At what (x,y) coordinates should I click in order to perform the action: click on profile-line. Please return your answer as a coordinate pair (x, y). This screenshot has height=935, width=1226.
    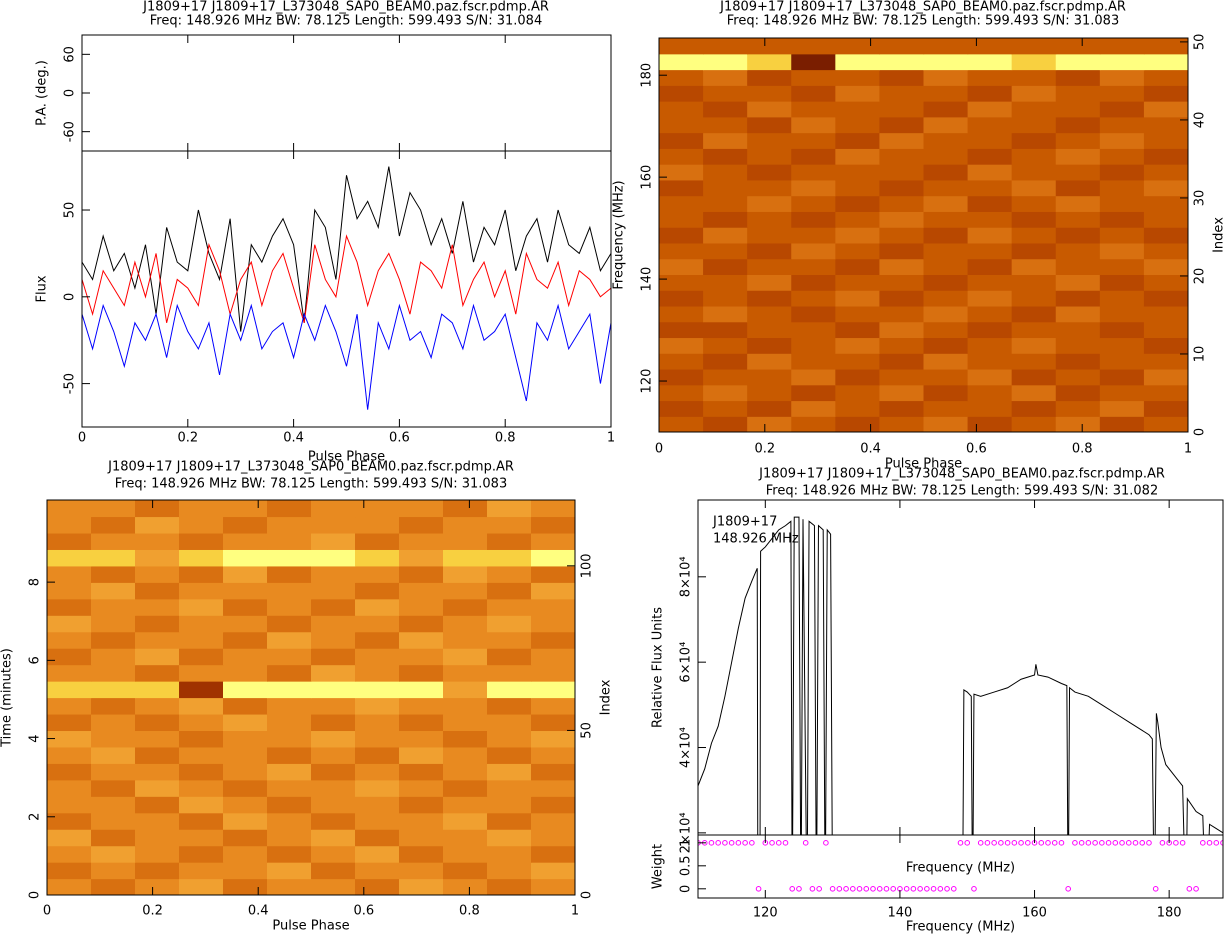
    Looking at the image, I should click on (346, 278).